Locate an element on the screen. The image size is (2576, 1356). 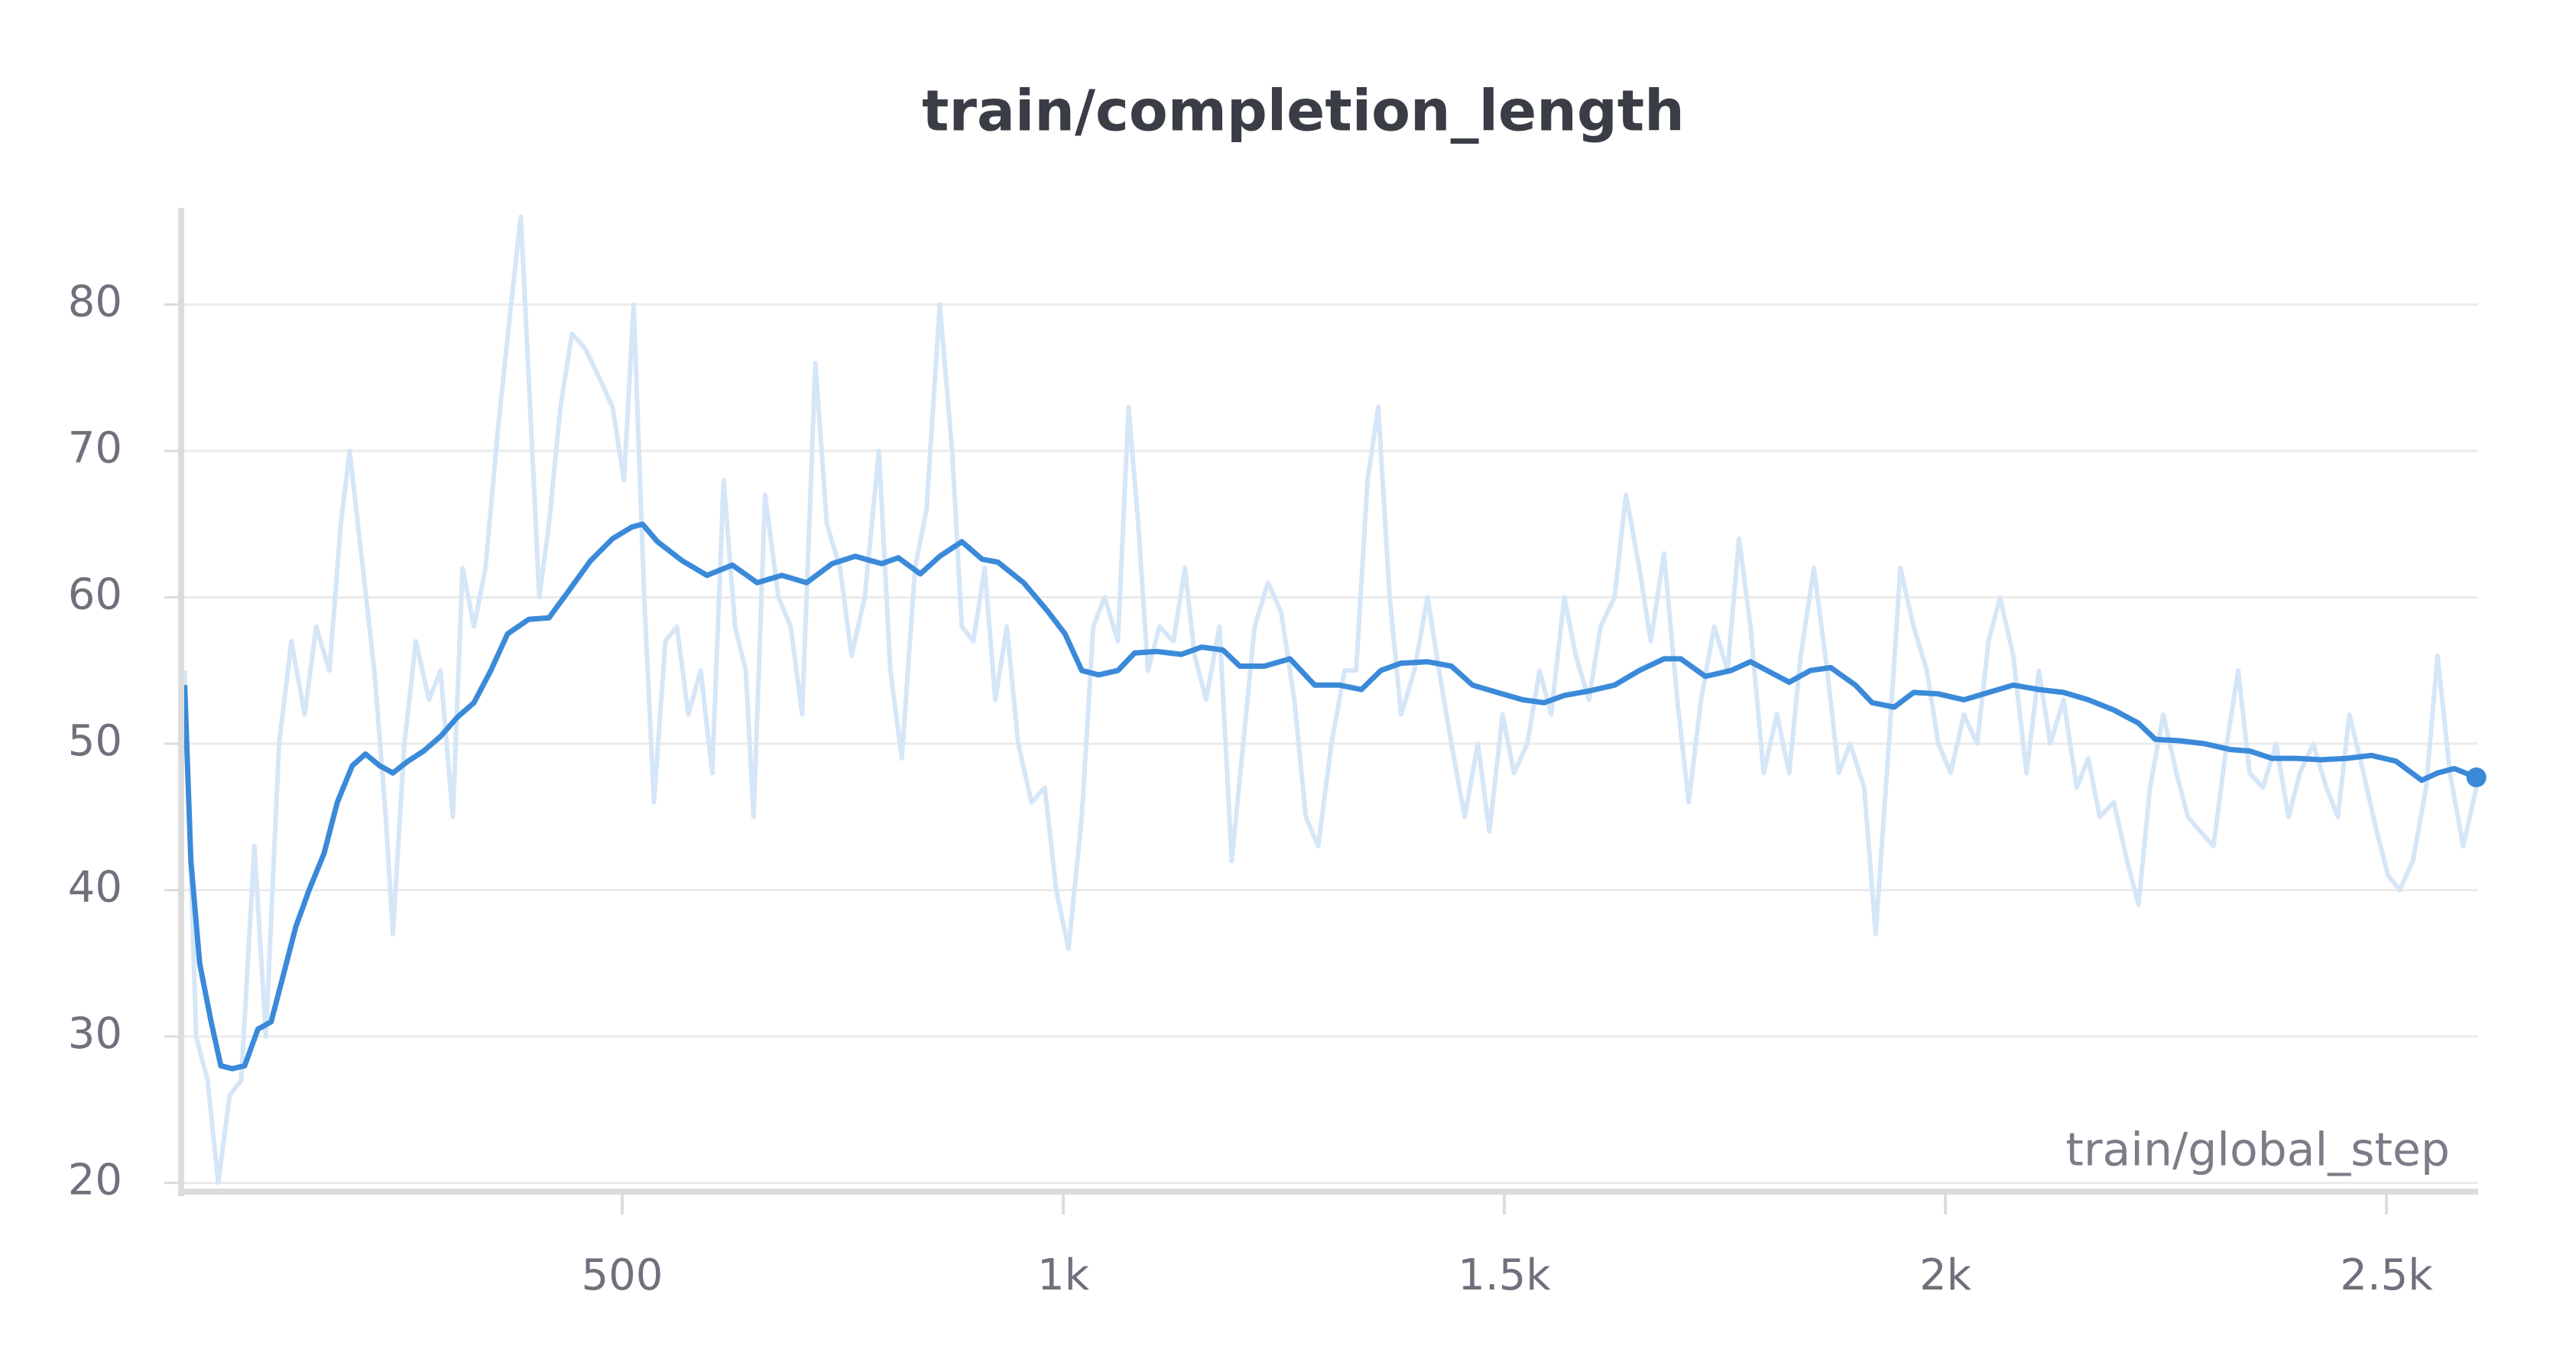
y-tick-label: 30 is located at coordinates (95, 1034).